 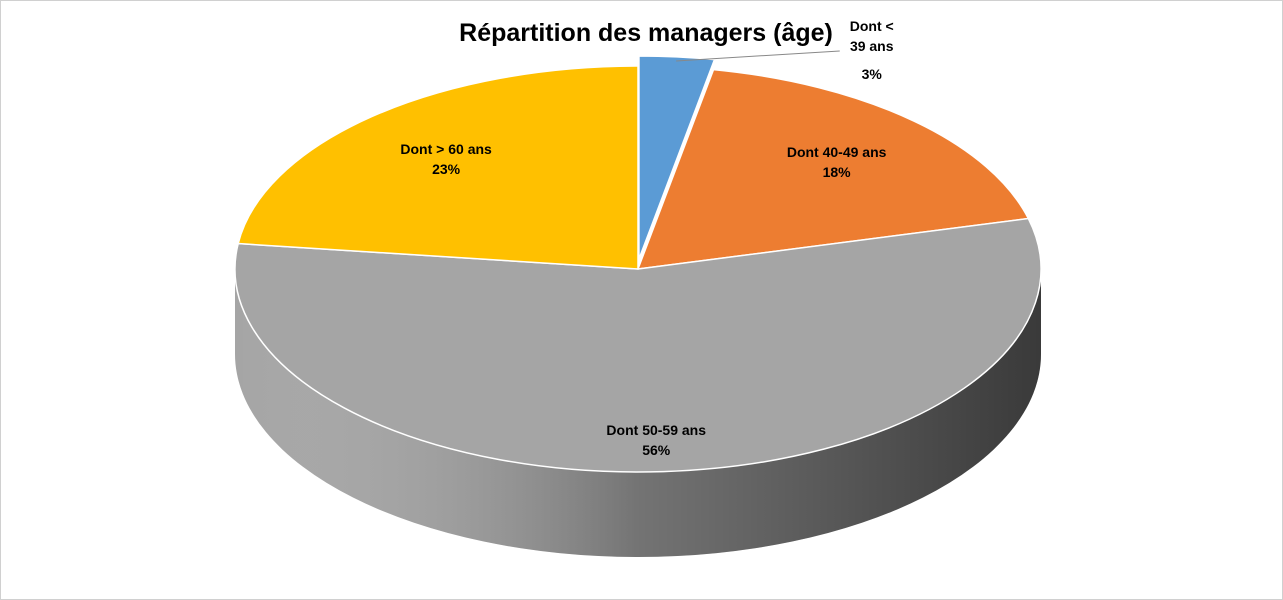 I want to click on slice-value-label: 18%, so click(x=836, y=172).